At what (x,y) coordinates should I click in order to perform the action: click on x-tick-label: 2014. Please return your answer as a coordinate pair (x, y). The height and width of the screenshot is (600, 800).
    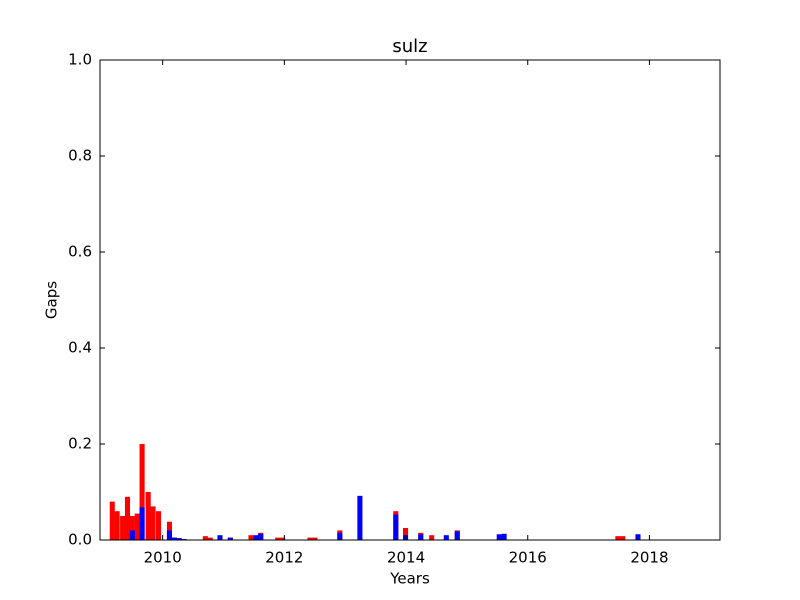
    Looking at the image, I should click on (406, 558).